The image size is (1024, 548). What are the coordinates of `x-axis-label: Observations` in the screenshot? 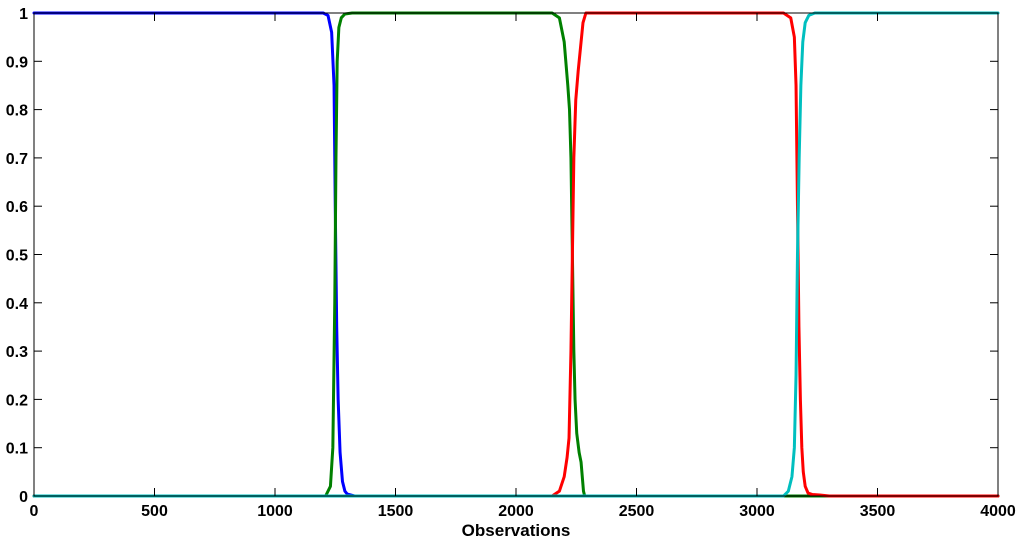 It's located at (516, 530).